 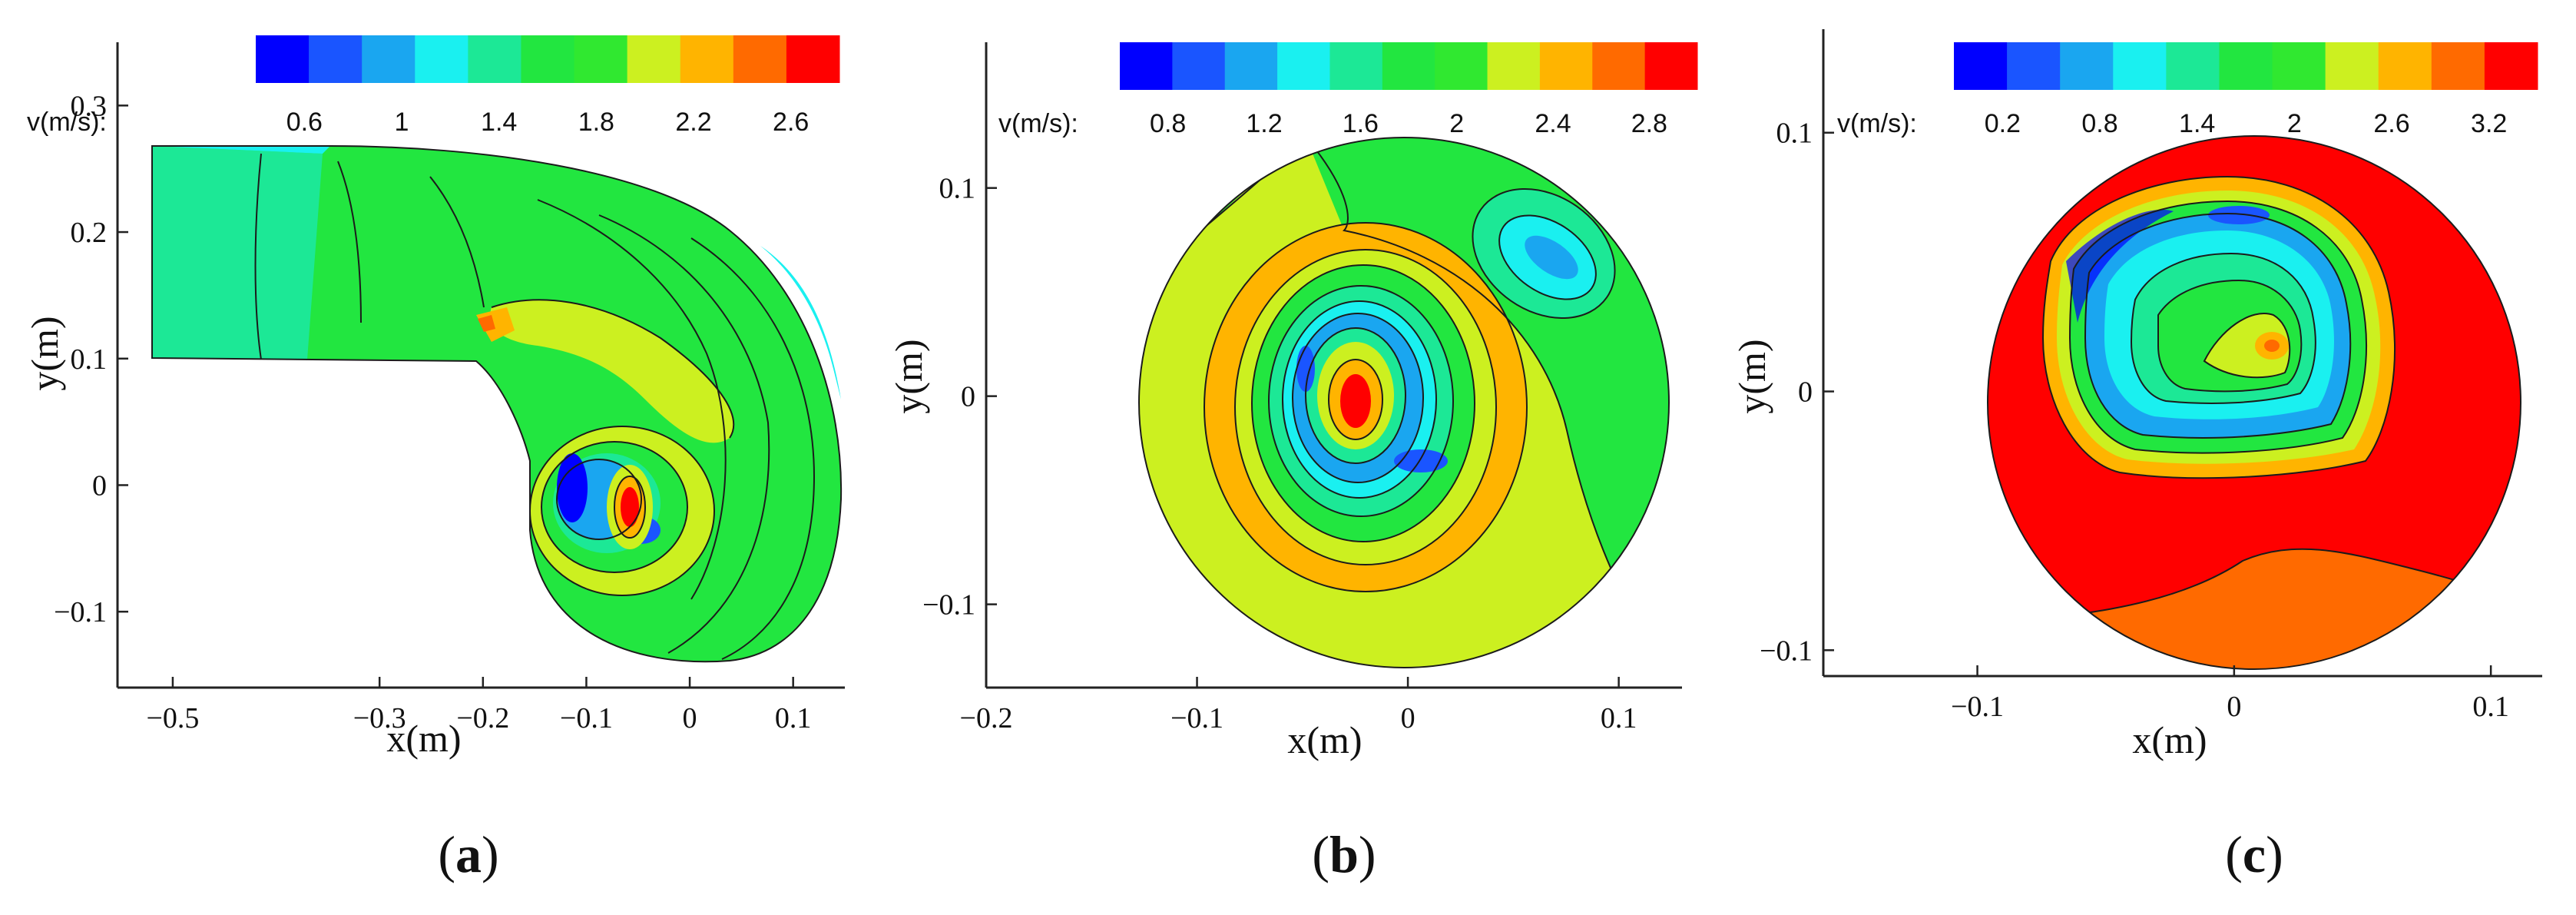 What do you see at coordinates (1877, 123) in the screenshot?
I see `panel-c-colorbar-label: v(m/s):` at bounding box center [1877, 123].